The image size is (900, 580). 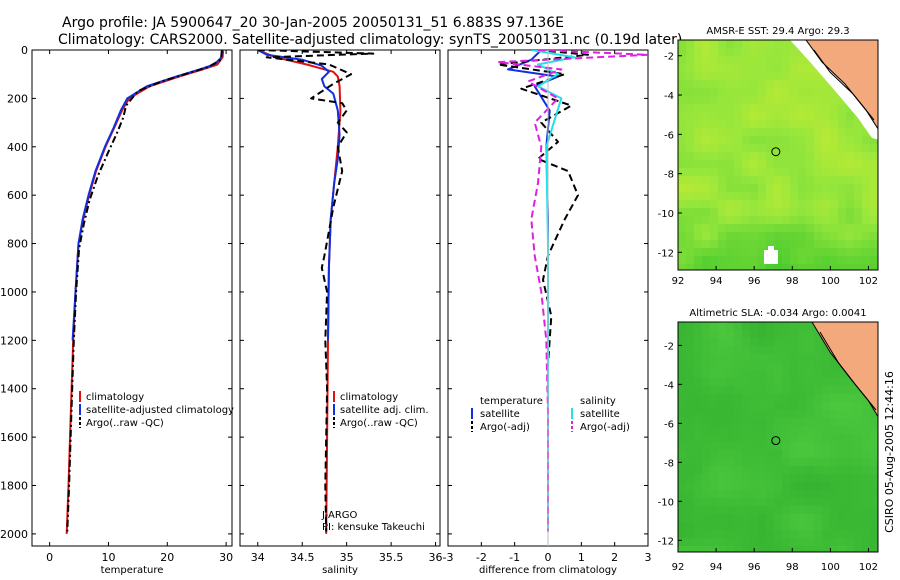 I want to click on x-tick-label: 3, so click(x=648, y=557).